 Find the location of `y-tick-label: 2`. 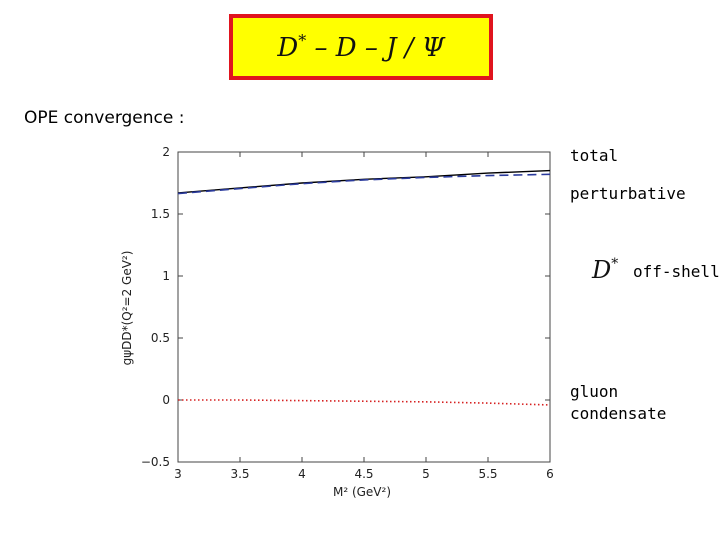

y-tick-label: 2 is located at coordinates (166, 152).